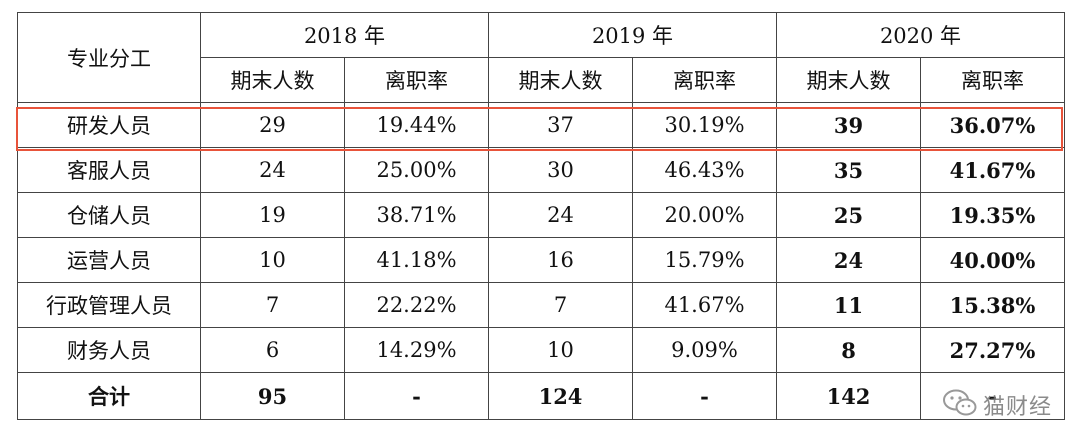 Image resolution: width=1080 pixels, height=443 pixels. I want to click on wechat-icon, so click(959, 405).